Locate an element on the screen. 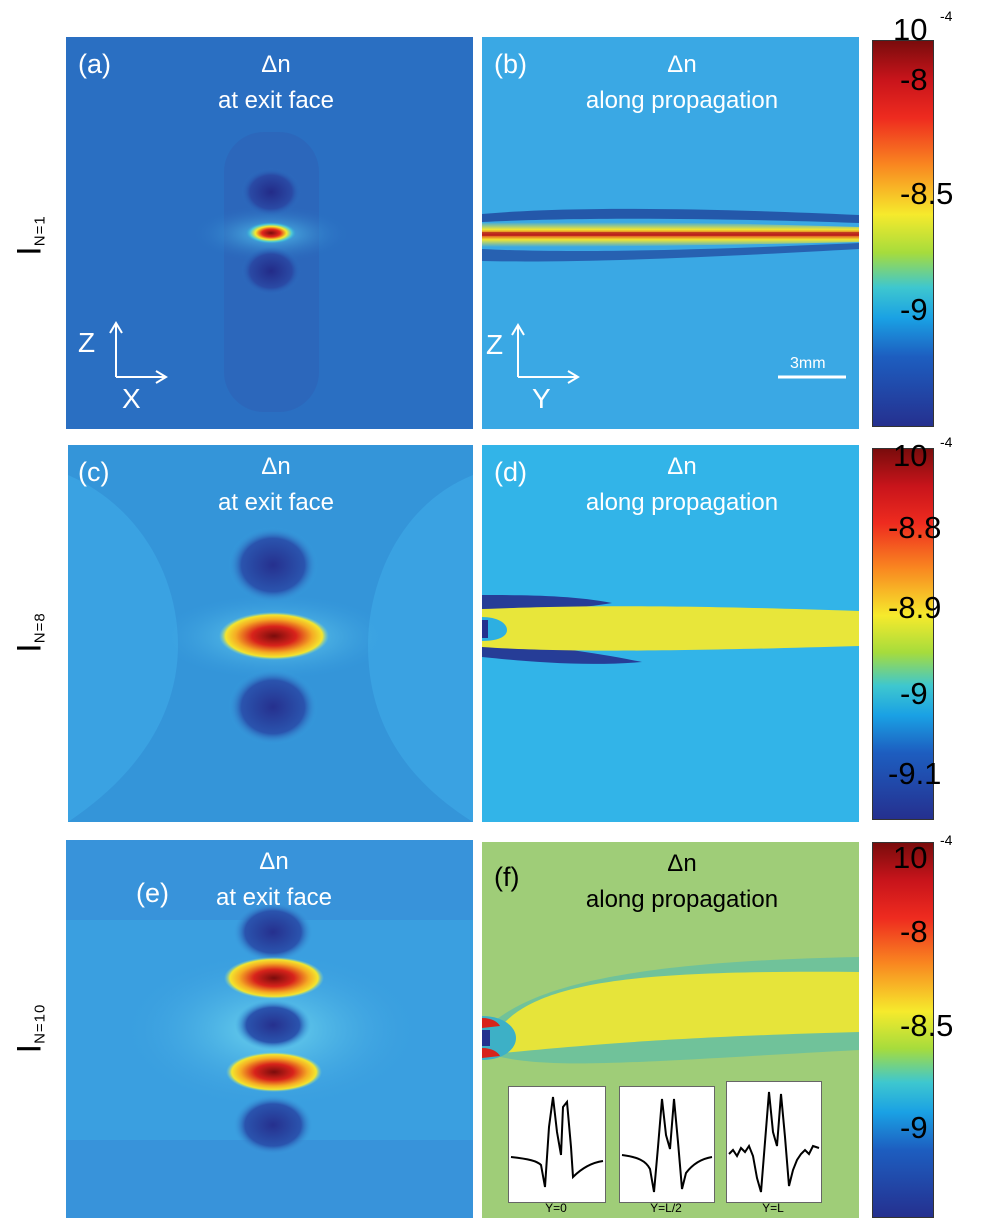  e-mid-lobe is located at coordinates (273, 1025).